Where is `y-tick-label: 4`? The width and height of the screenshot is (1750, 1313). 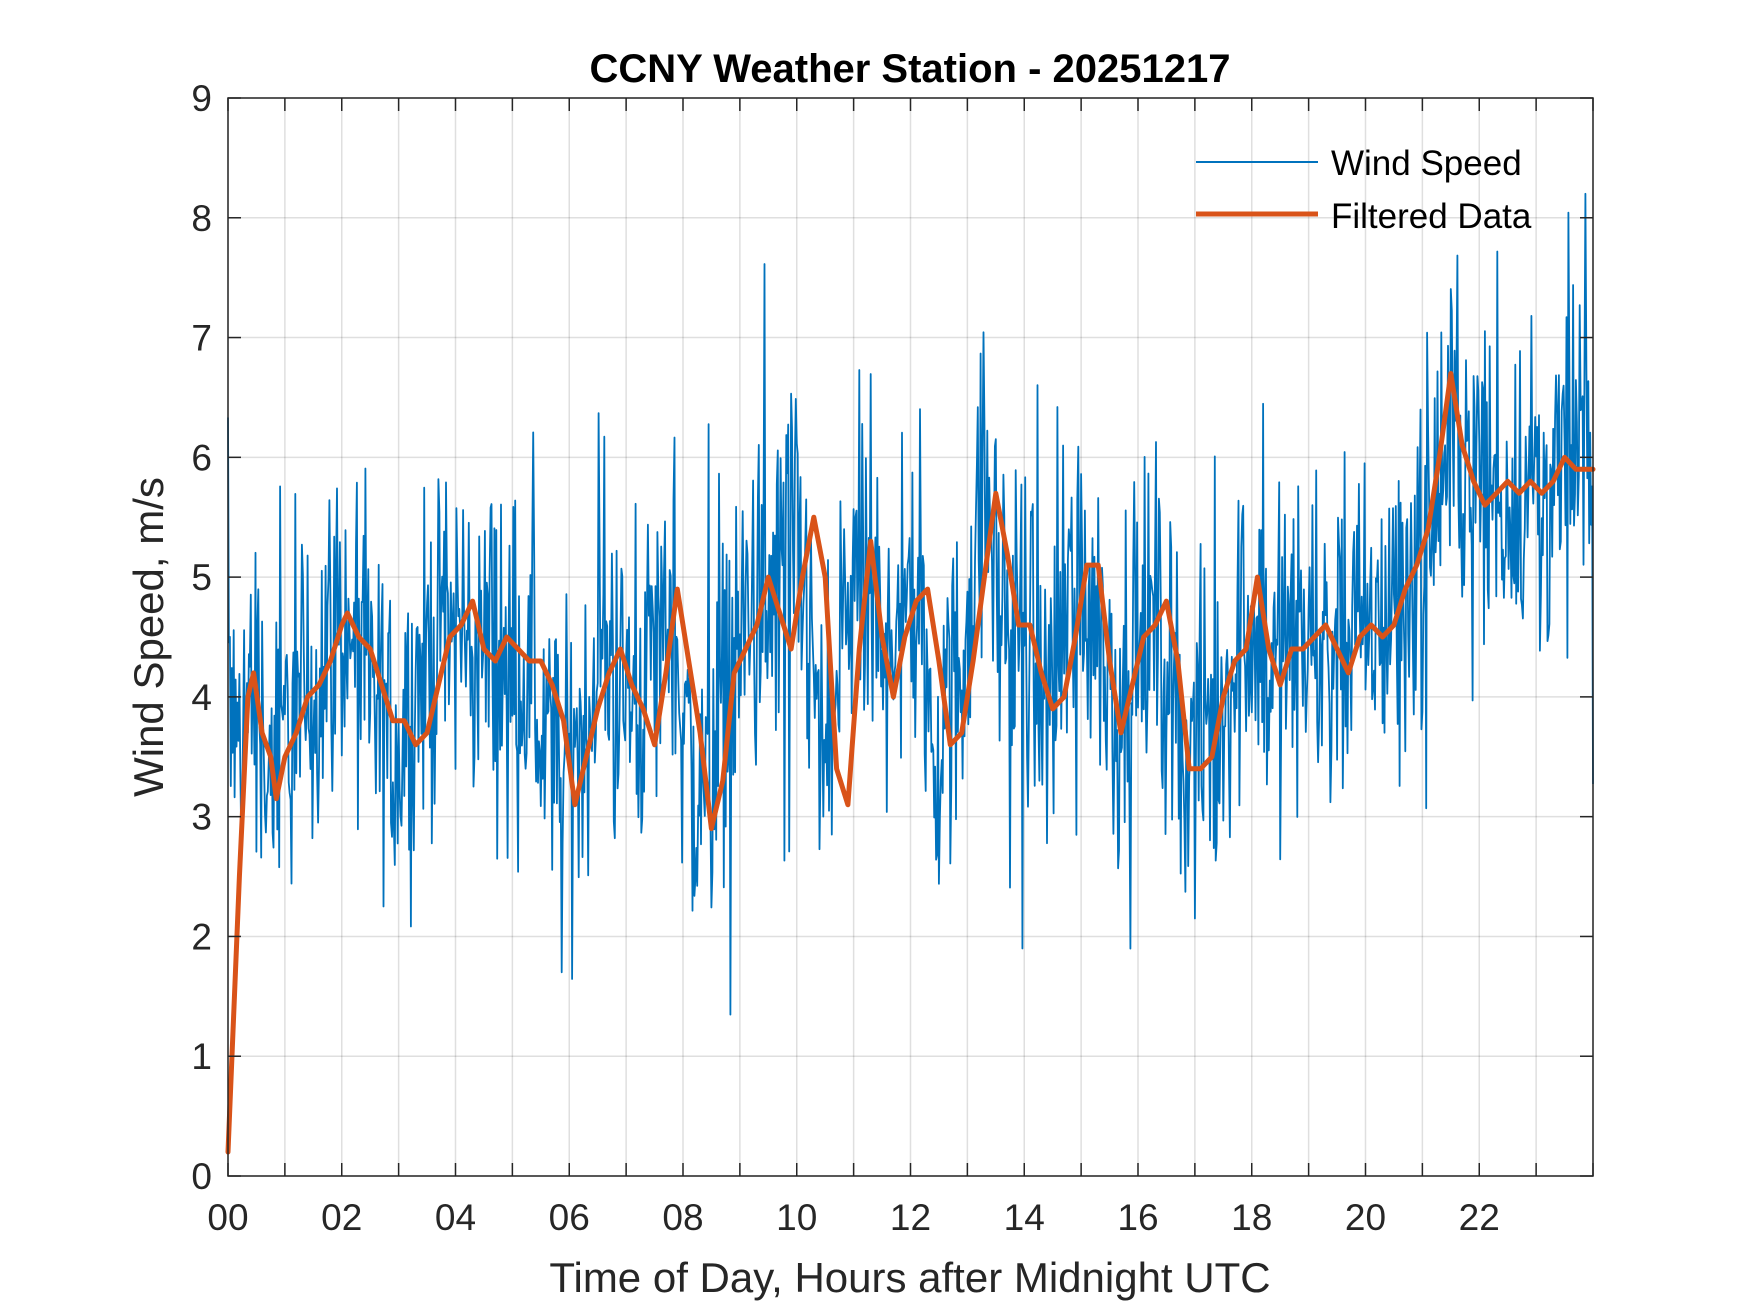 y-tick-label: 4 is located at coordinates (201, 697).